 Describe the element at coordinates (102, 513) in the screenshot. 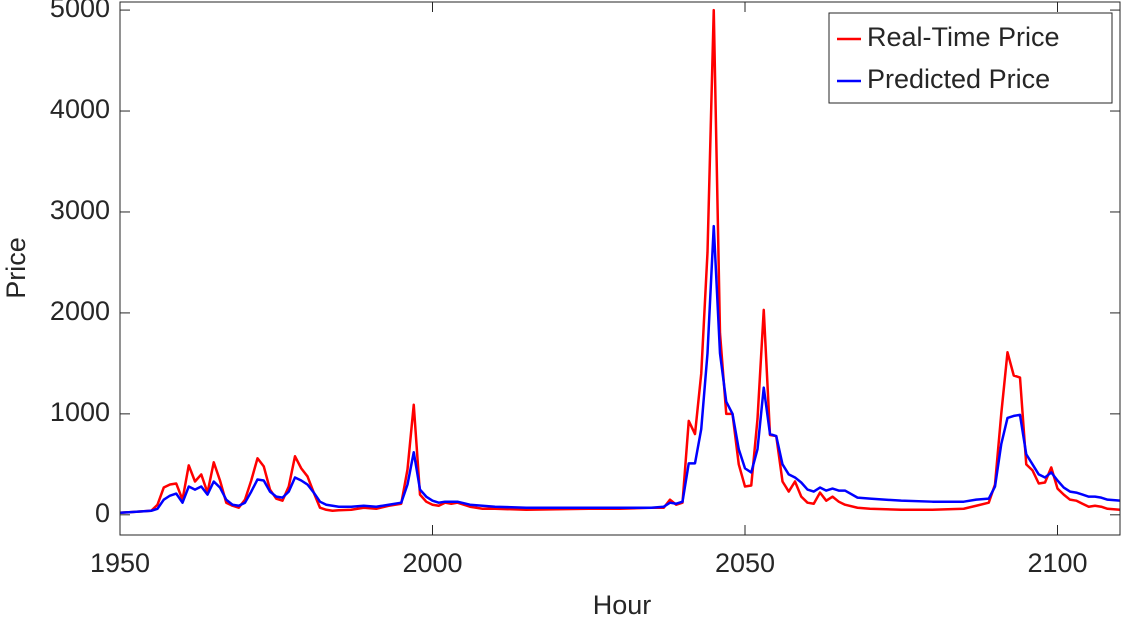

I see `y-tick-label: 0` at that location.